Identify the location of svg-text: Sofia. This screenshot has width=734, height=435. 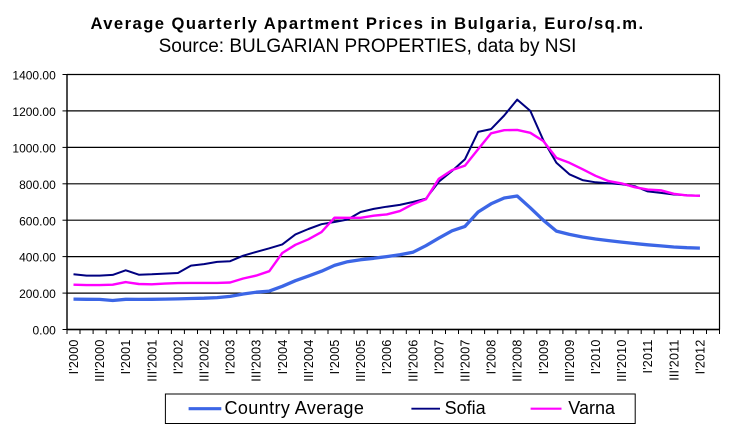
(466, 408).